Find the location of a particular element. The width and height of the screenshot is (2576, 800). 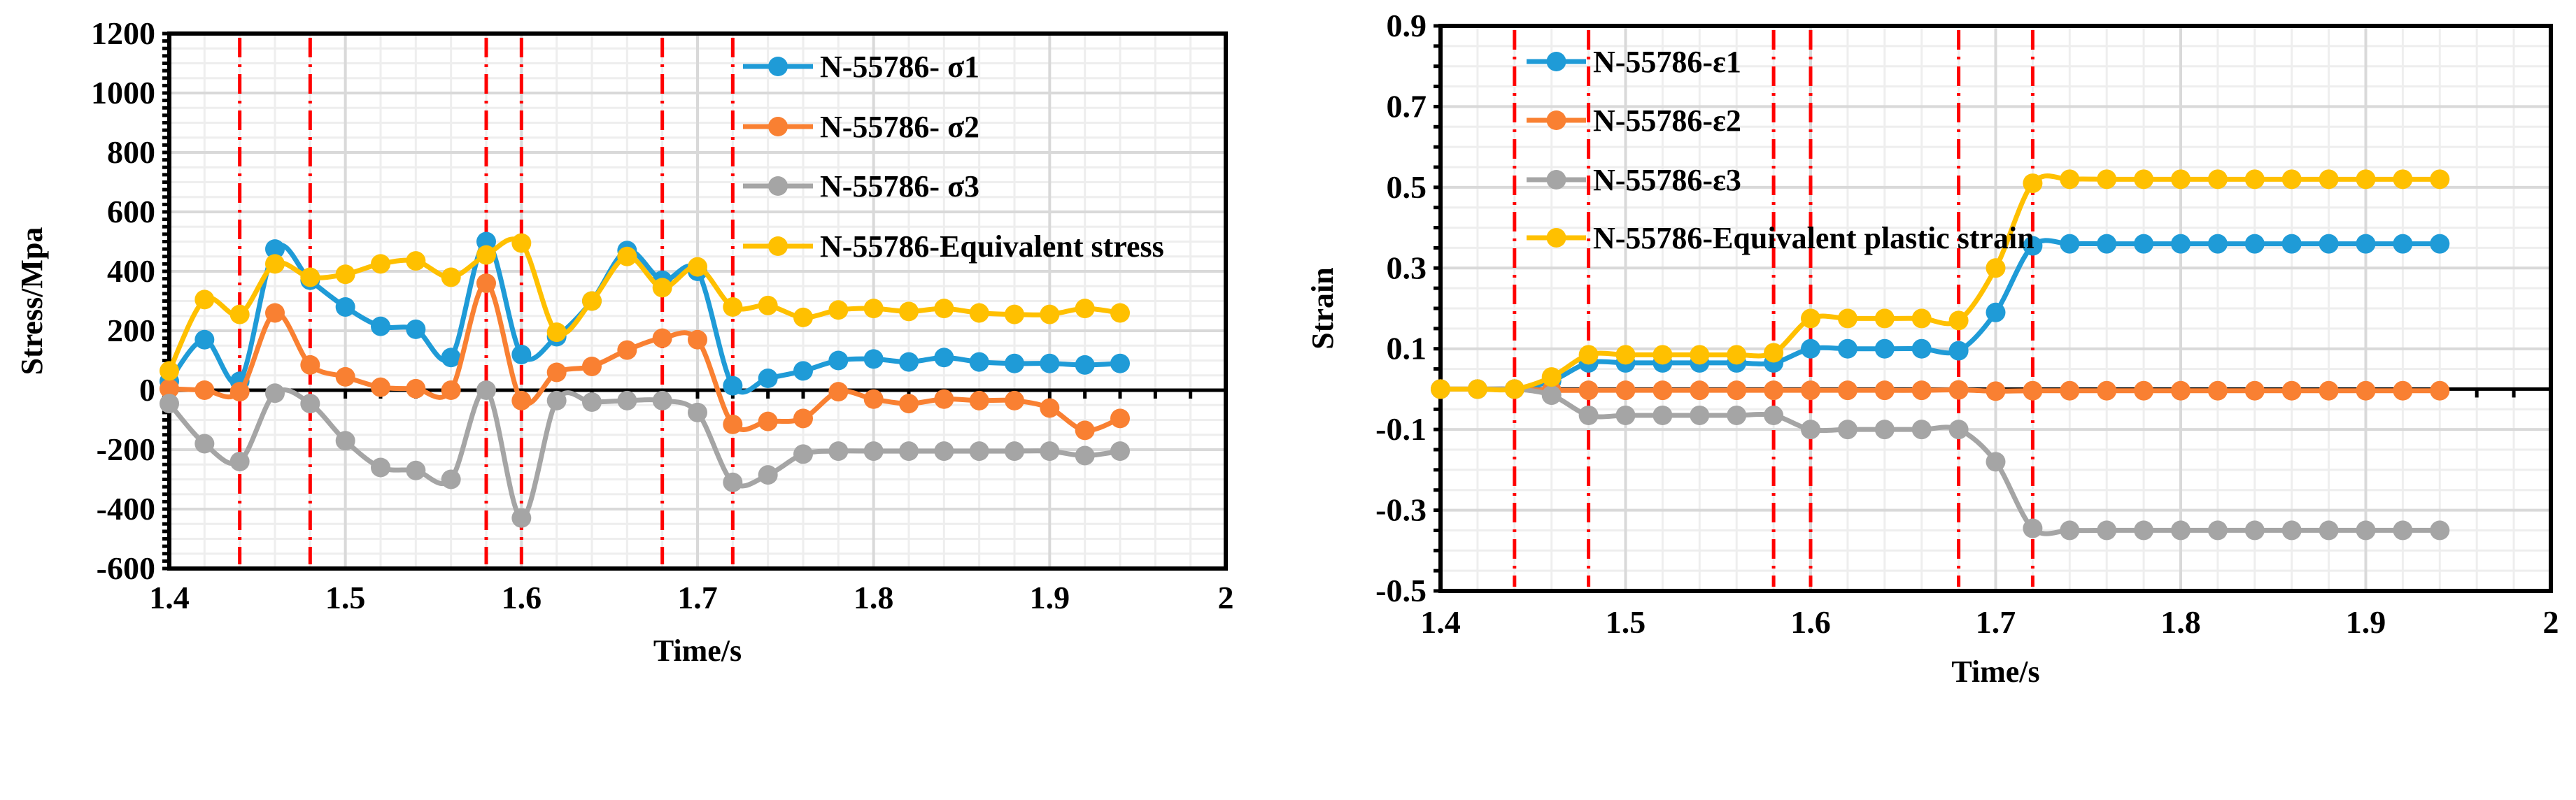

y-tick-label: 0.7 is located at coordinates (1407, 106).